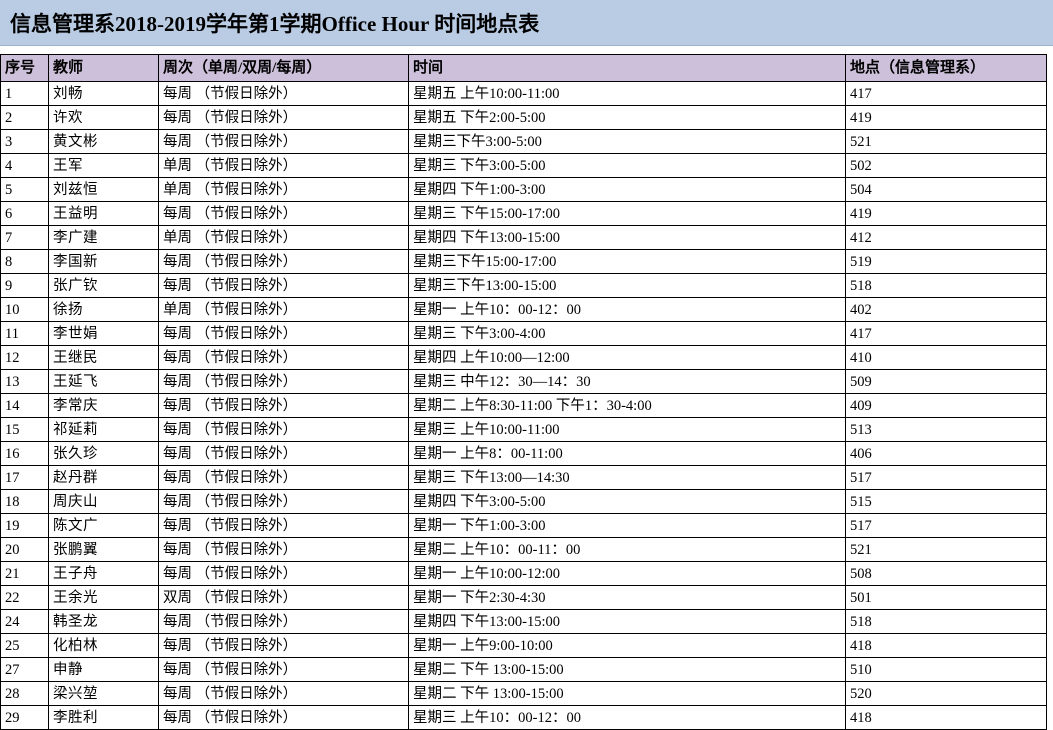 The height and width of the screenshot is (730, 1053). What do you see at coordinates (24, 453) in the screenshot?
I see `cell-sequence-number: 16` at bounding box center [24, 453].